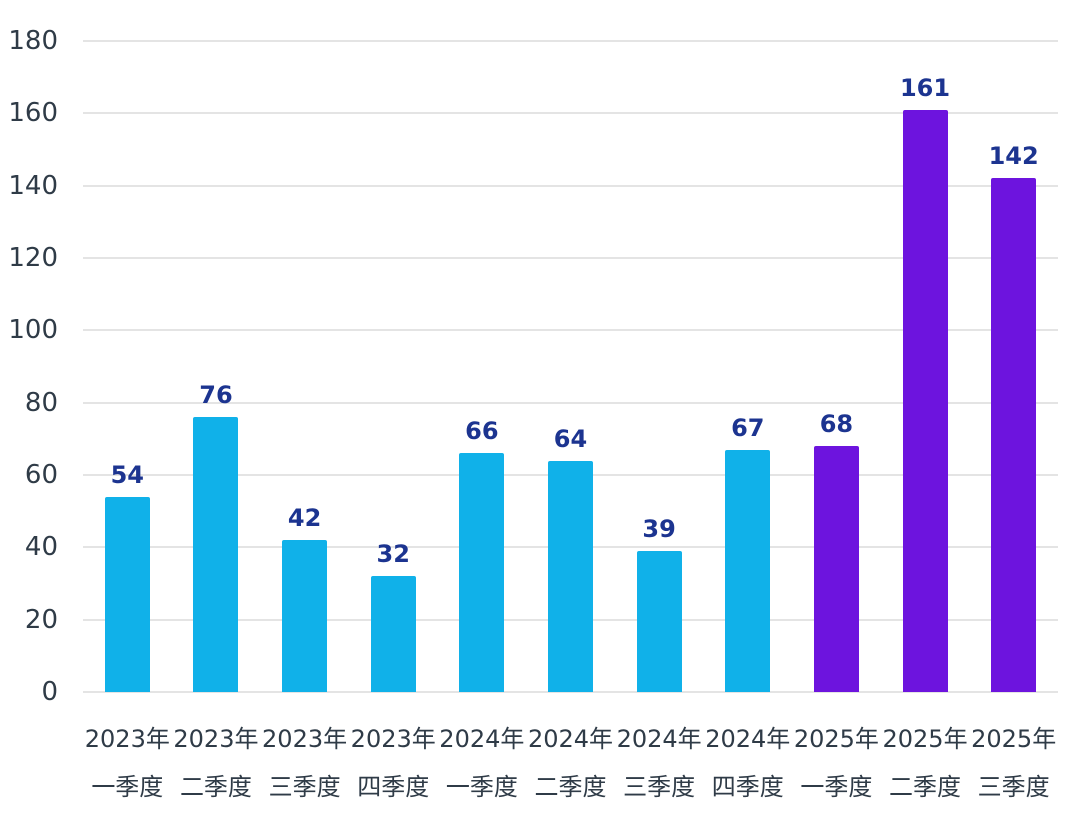  What do you see at coordinates (1013, 763) in the screenshot?
I see `x-axis-label: 2025年三季度` at bounding box center [1013, 763].